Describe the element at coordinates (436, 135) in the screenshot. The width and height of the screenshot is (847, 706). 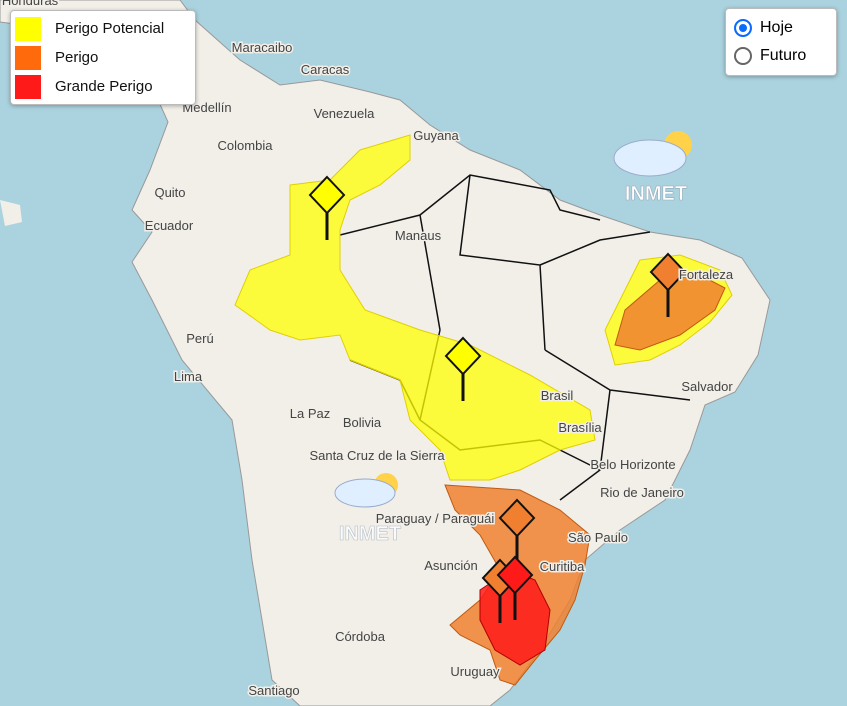
I see `place-label: Guyana` at that location.